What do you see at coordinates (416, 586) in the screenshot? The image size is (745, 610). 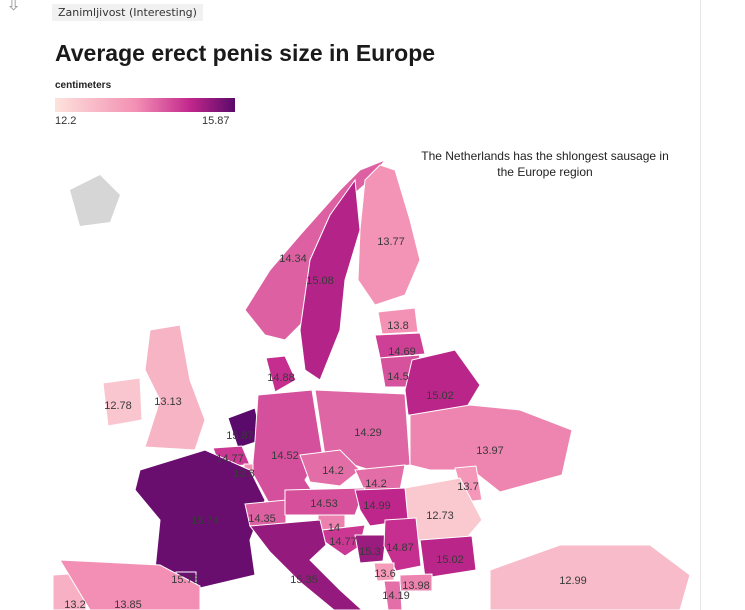 I see `region-value-label: 13.98` at bounding box center [416, 586].